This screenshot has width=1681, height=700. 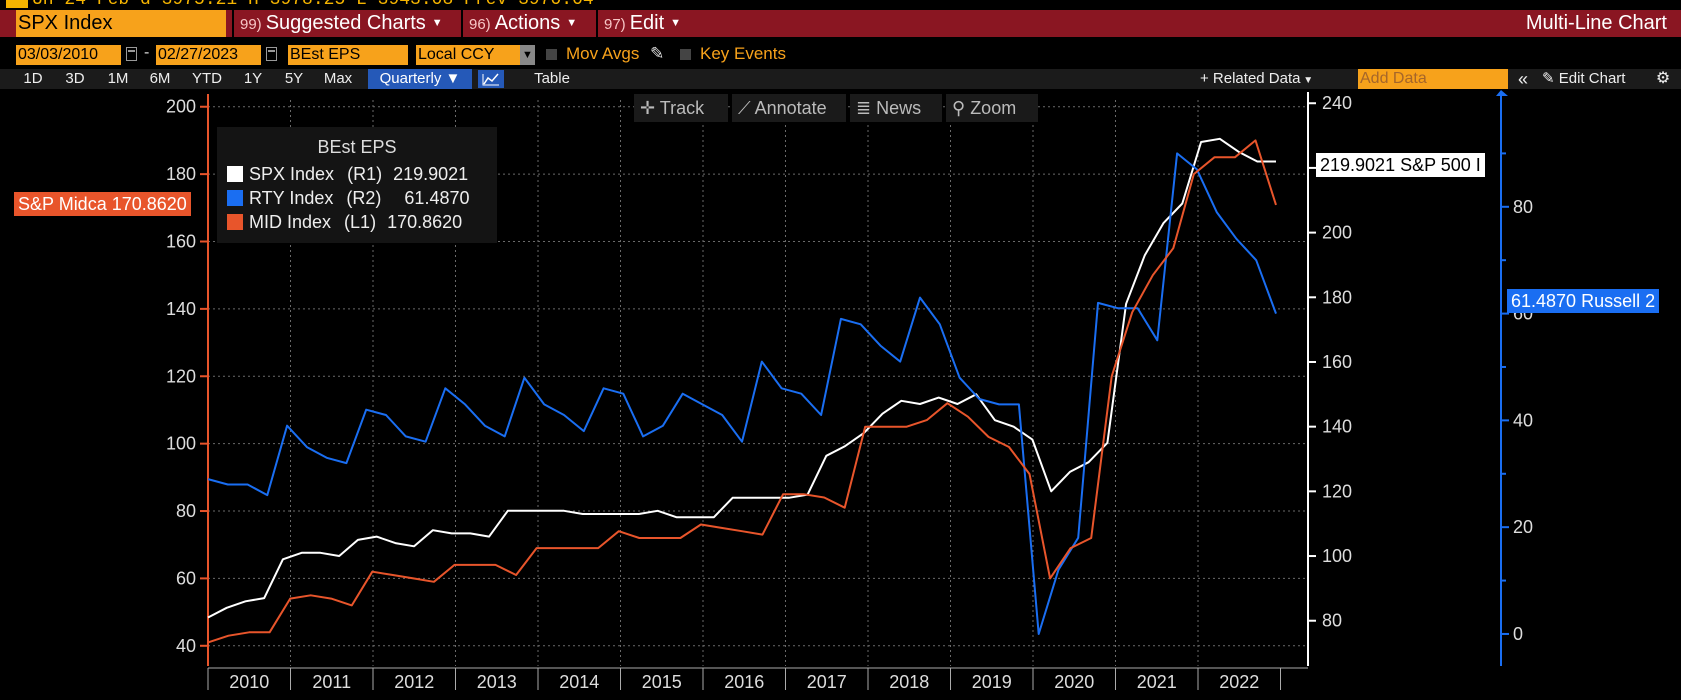 I want to click on legend-item-spx: SPX Index (R1) 219.9021, so click(x=347, y=174).